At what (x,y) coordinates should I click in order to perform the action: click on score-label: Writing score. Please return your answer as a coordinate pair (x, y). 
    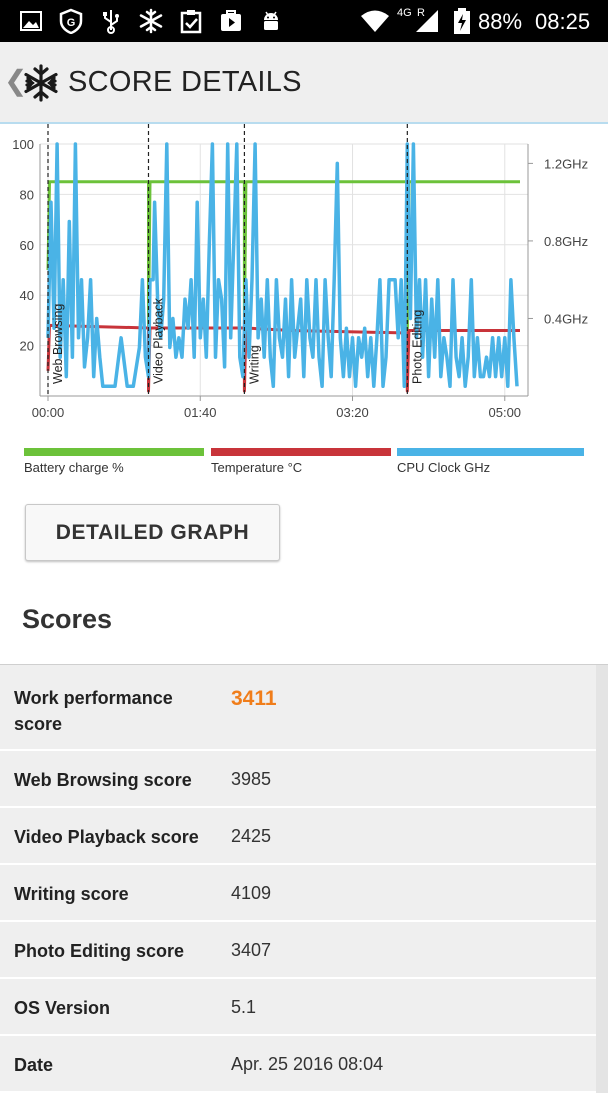
    Looking at the image, I should click on (71, 894).